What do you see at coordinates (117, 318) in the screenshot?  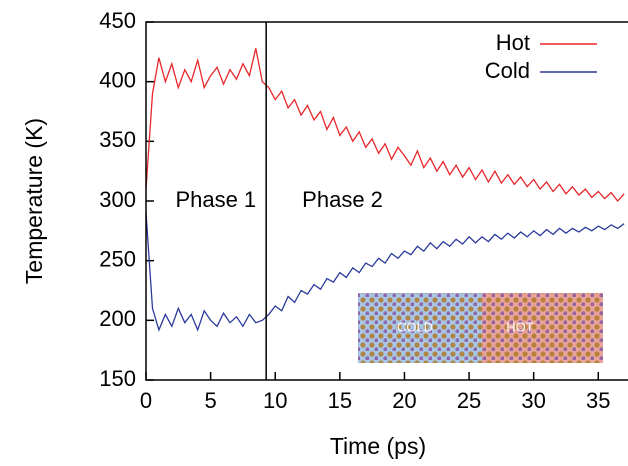 I see `y-tick-label: 200` at bounding box center [117, 318].